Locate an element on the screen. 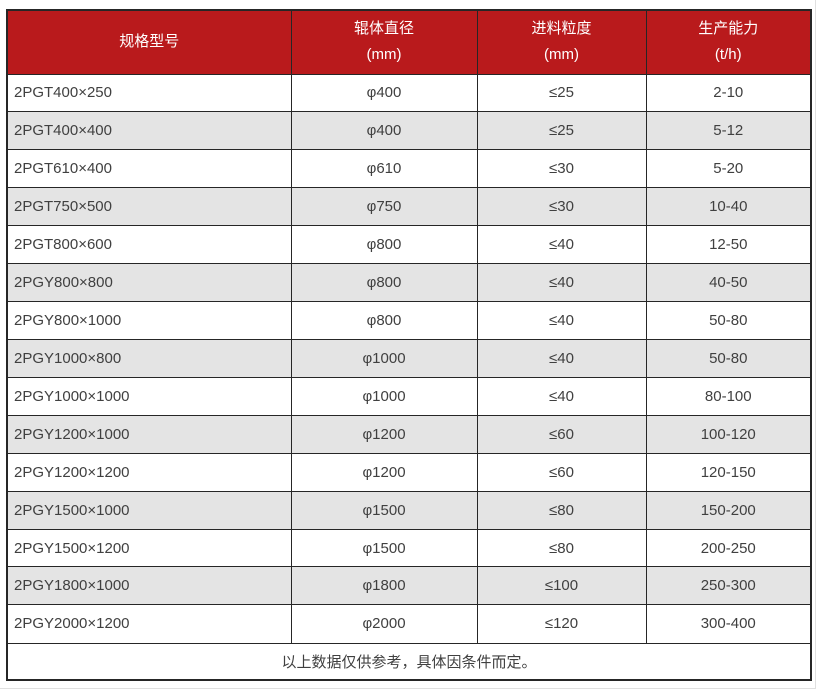 The width and height of the screenshot is (816, 689). table-row: 2PGT800×600 φ800 ≤40 12-50 is located at coordinates (409, 245).